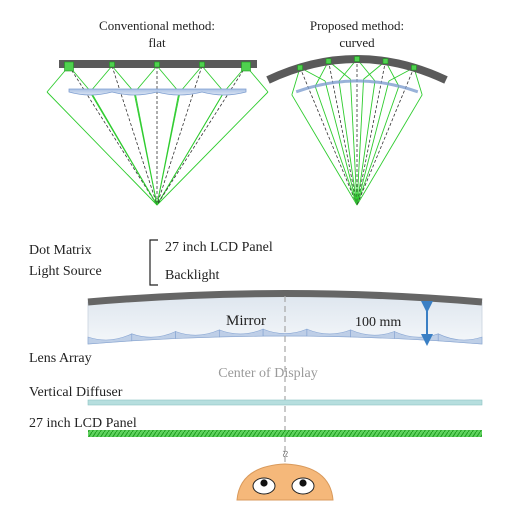  I want to click on dot-matrix-label-line1: Dot Matrix, so click(60, 250).